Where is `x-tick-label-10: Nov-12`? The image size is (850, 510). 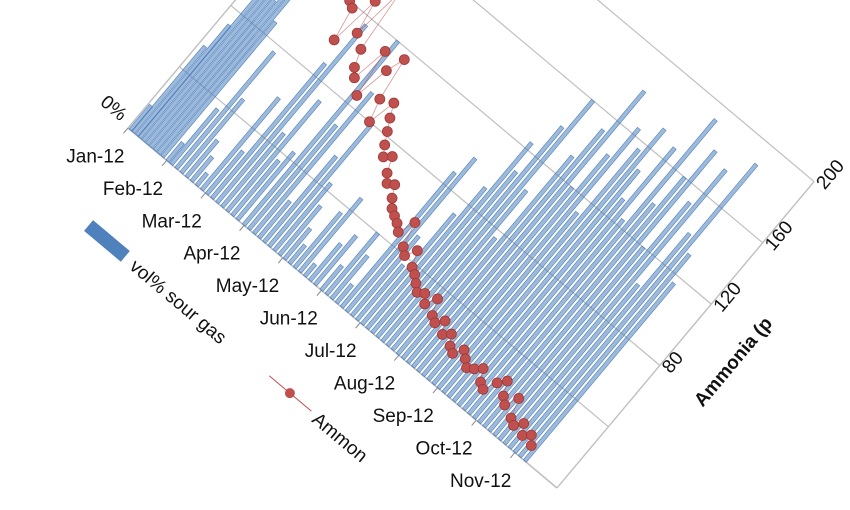
x-tick-label-10: Nov-12 is located at coordinates (480, 481).